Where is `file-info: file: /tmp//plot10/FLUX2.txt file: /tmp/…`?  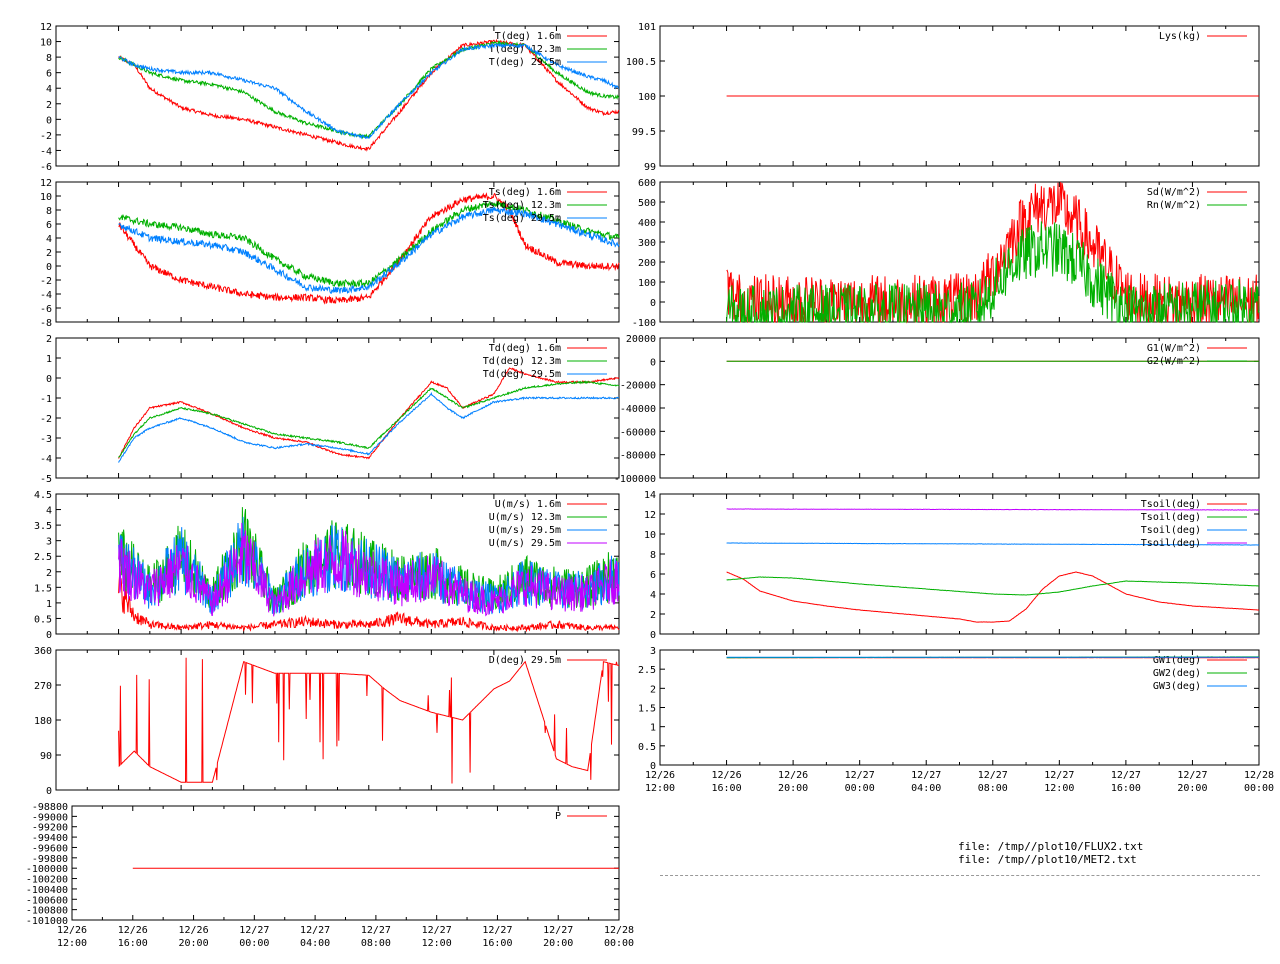
file-info: file: /tmp//plot10/FLUX2.txt file: /tmp/… is located at coordinates (1050, 853).